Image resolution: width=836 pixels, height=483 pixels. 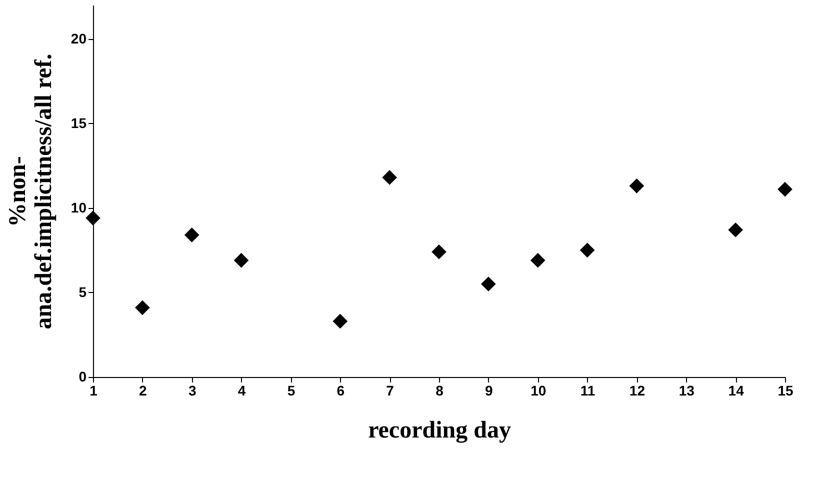 What do you see at coordinates (242, 390) in the screenshot?
I see `x-tick-label: 4` at bounding box center [242, 390].